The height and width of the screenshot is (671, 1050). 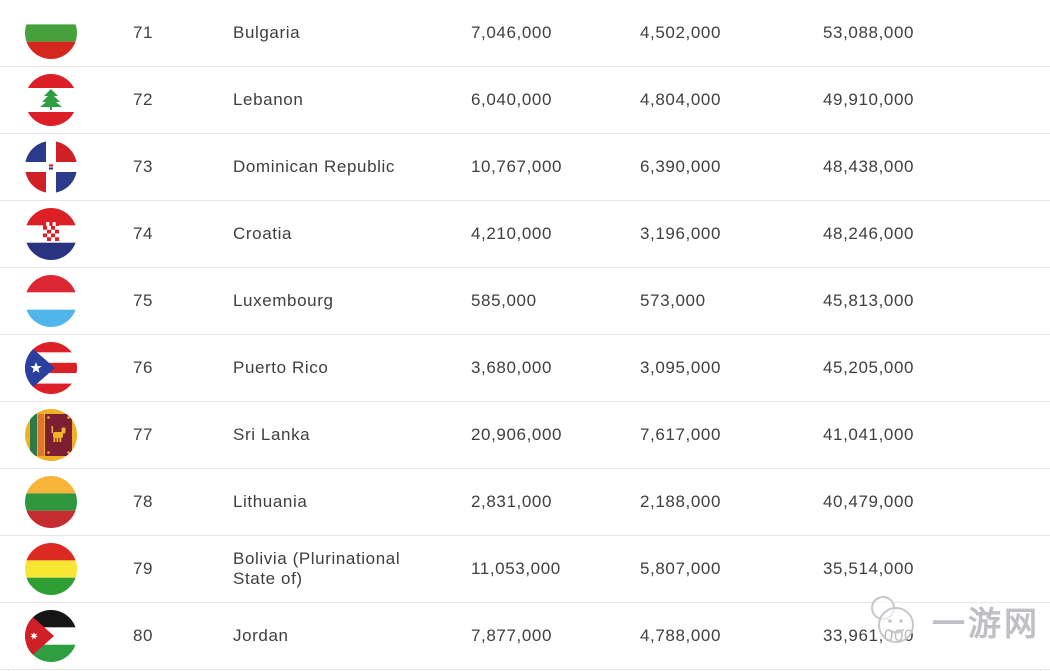 What do you see at coordinates (344, 636) in the screenshot?
I see `country-name-cell: Jordan` at bounding box center [344, 636].